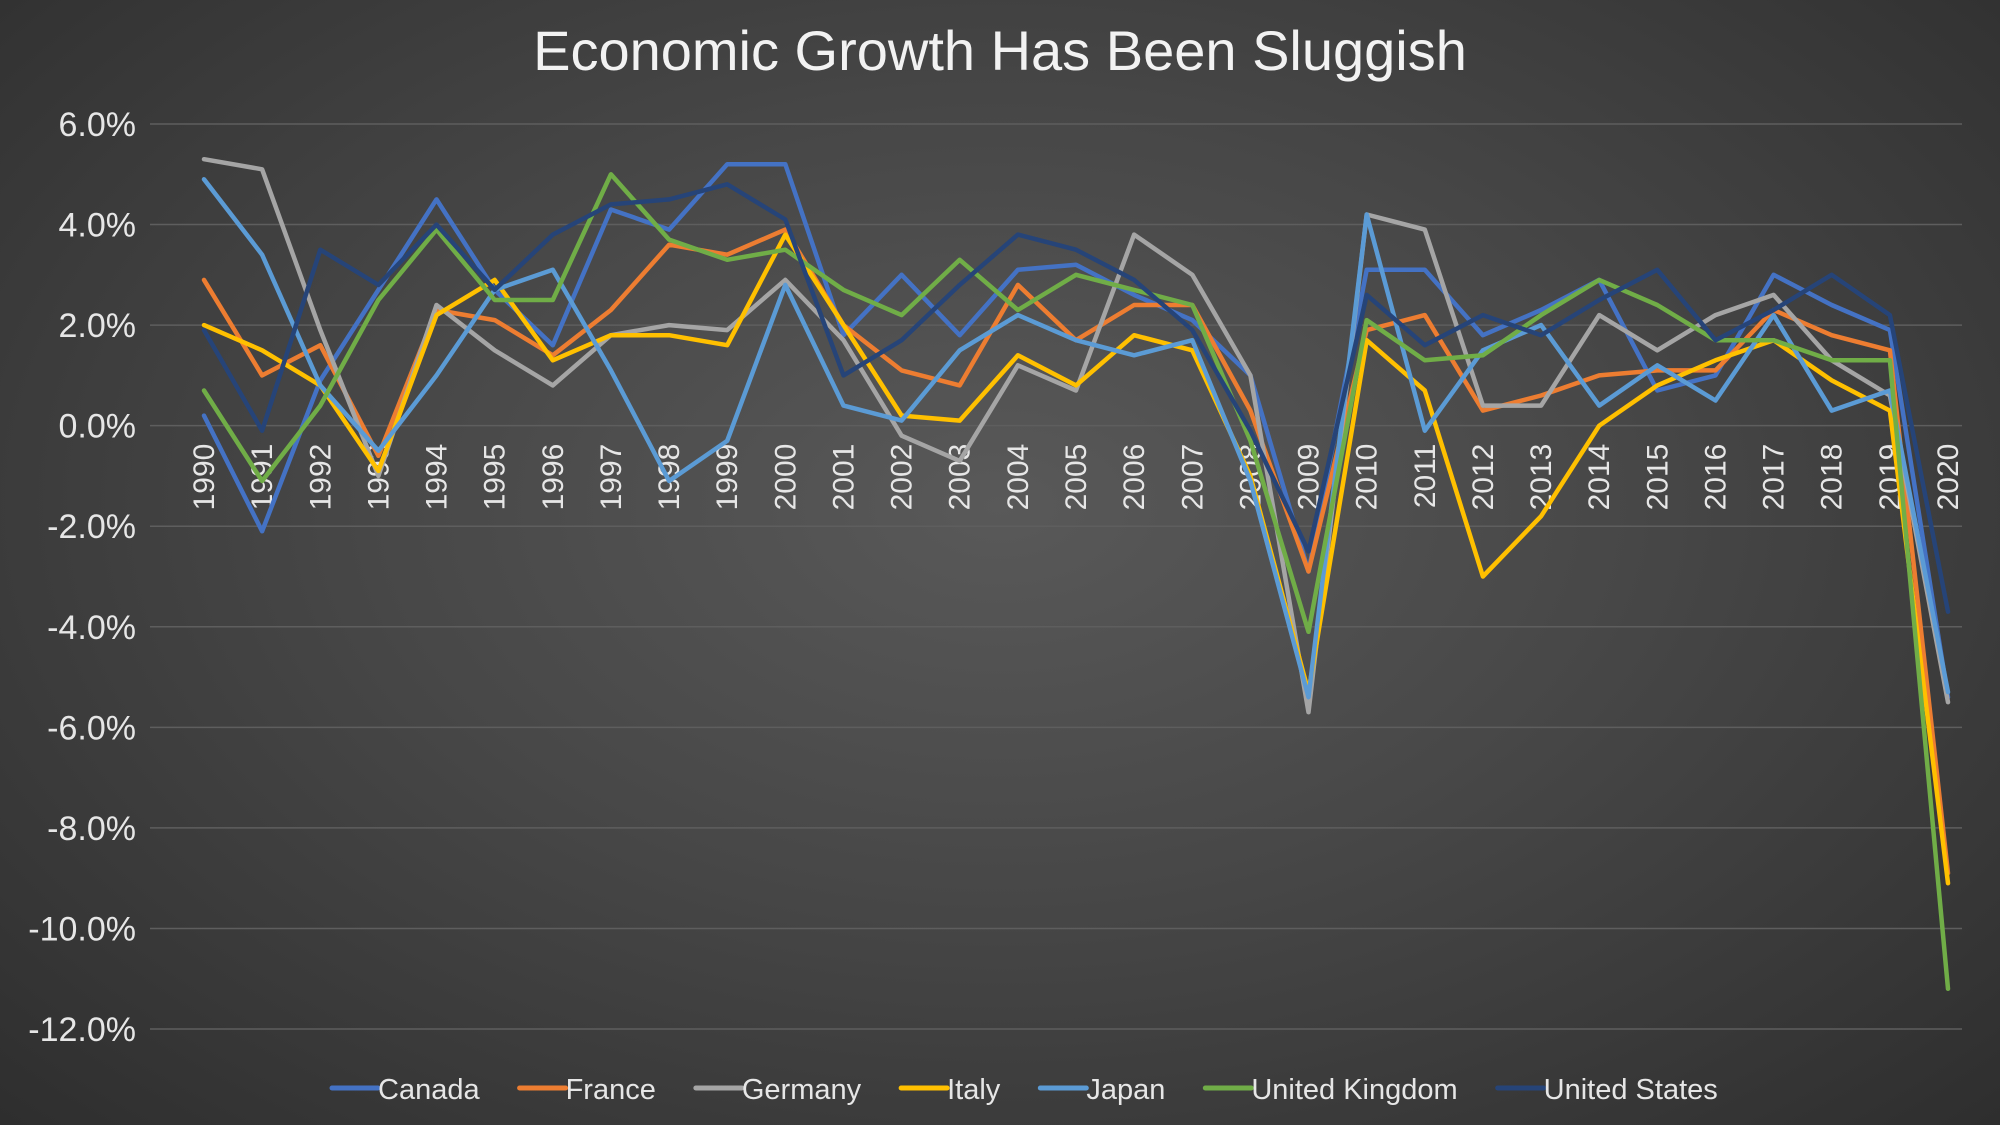 The image size is (2000, 1125). I want to click on legend-item: United Kingdom, so click(1330, 1090).